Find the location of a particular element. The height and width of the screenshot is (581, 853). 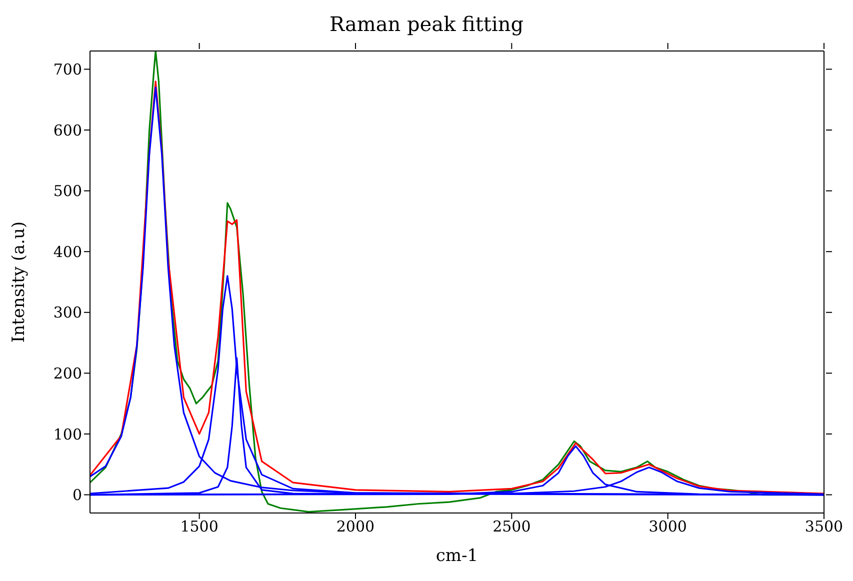

x-tick-label: 2500 is located at coordinates (511, 527).